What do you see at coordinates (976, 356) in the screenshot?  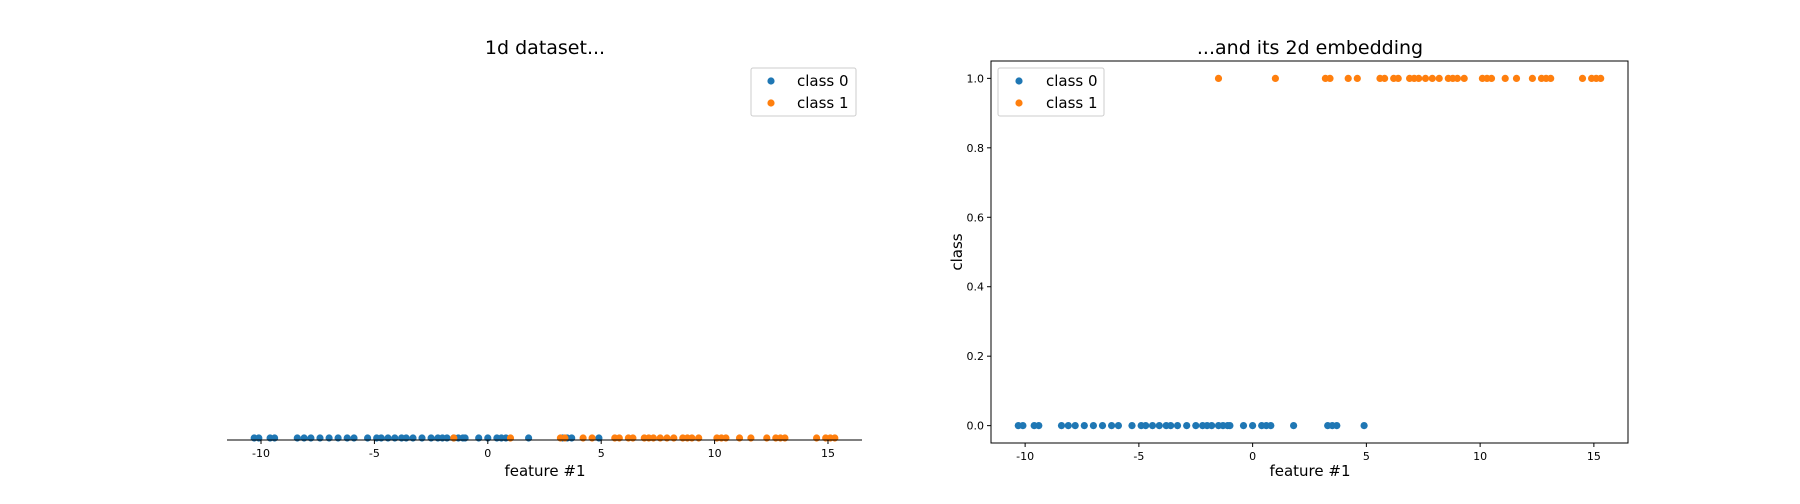 I see `y-tick-label: 0.2` at bounding box center [976, 356].